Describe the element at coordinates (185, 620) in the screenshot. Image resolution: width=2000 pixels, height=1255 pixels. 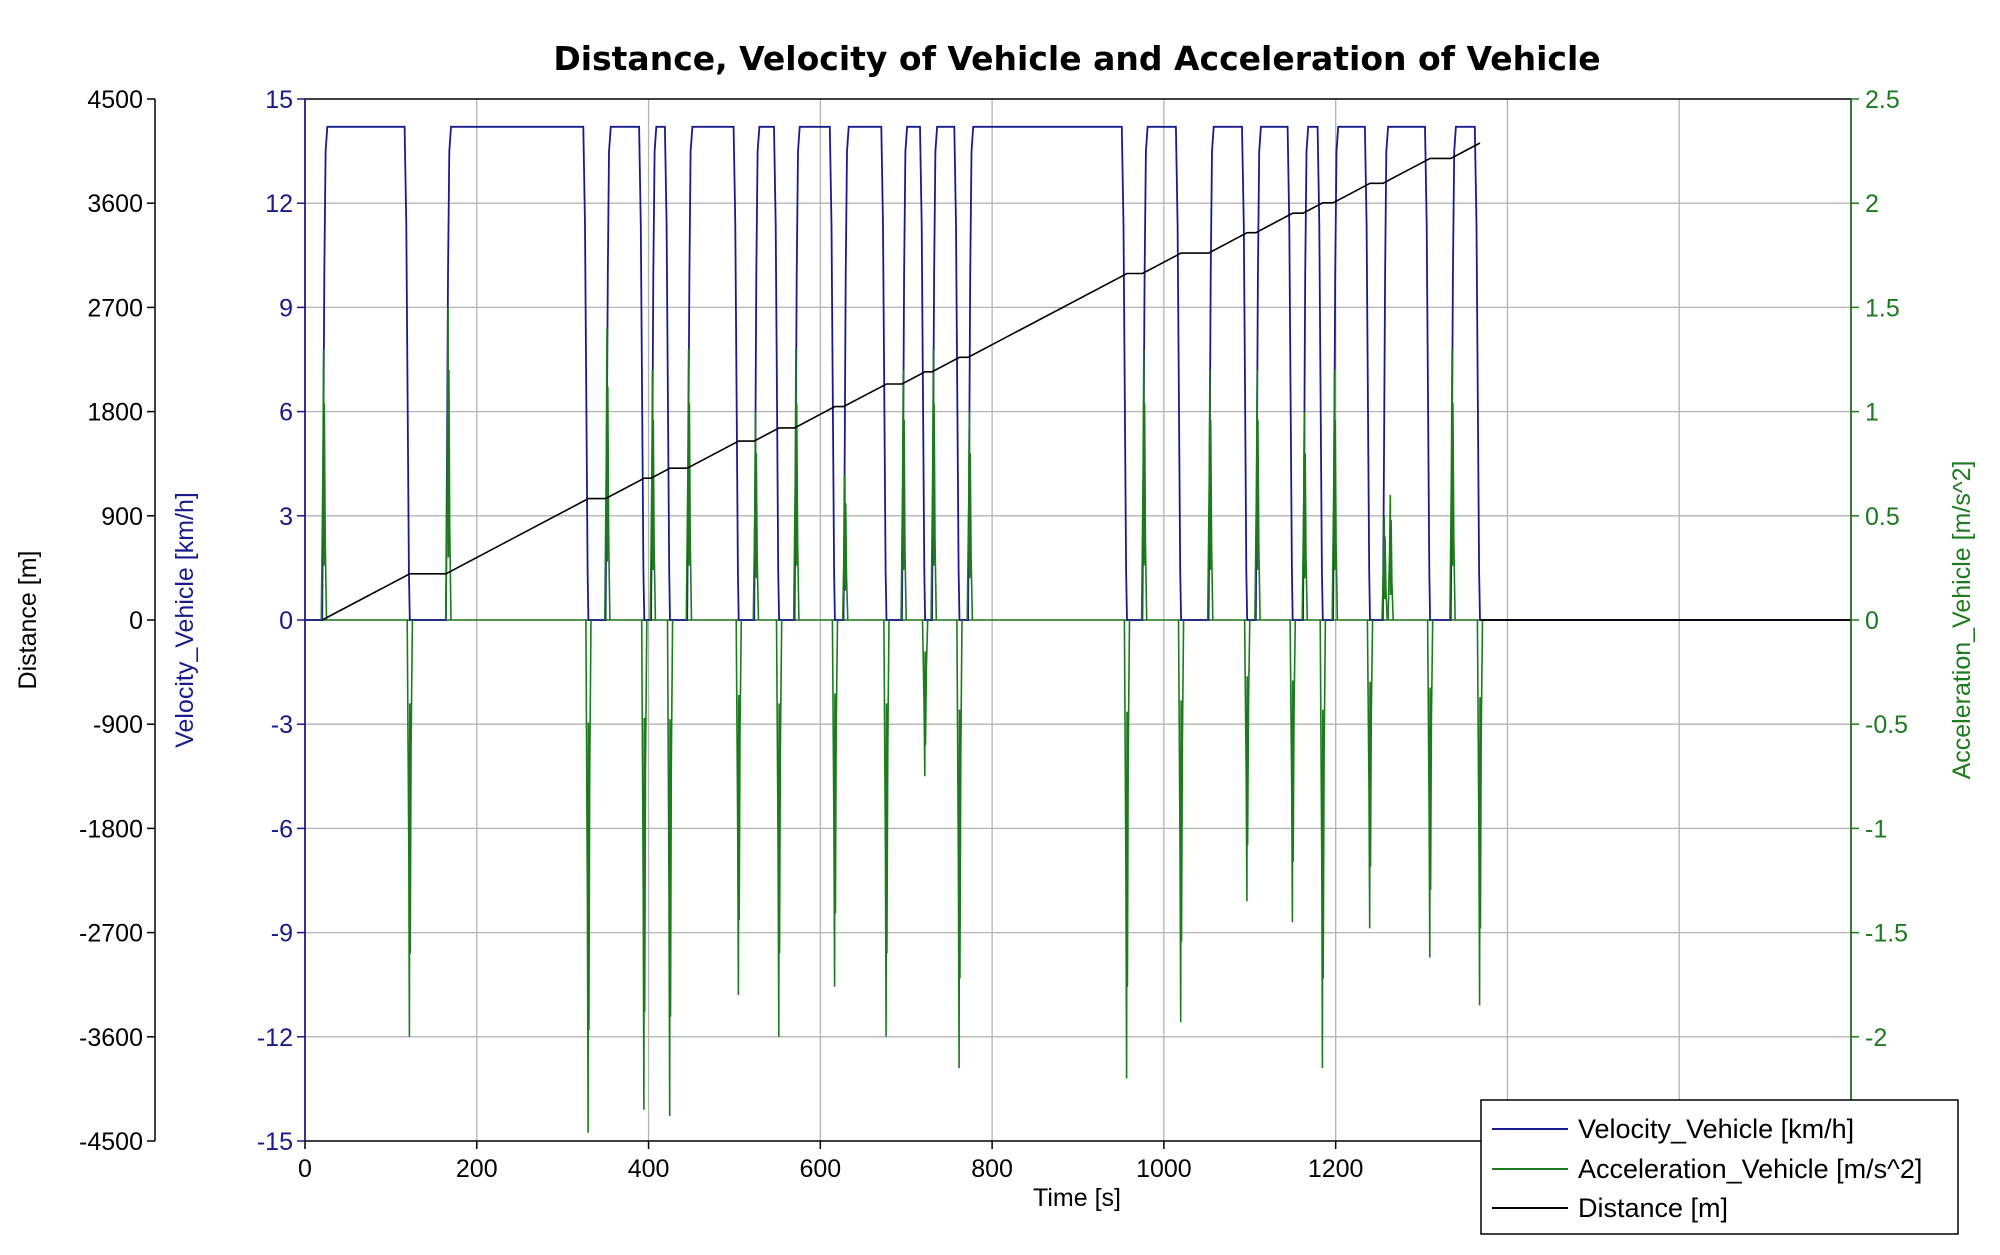
I see `velocity-axis-label: Velocity_Vehicle [km/h]` at that location.